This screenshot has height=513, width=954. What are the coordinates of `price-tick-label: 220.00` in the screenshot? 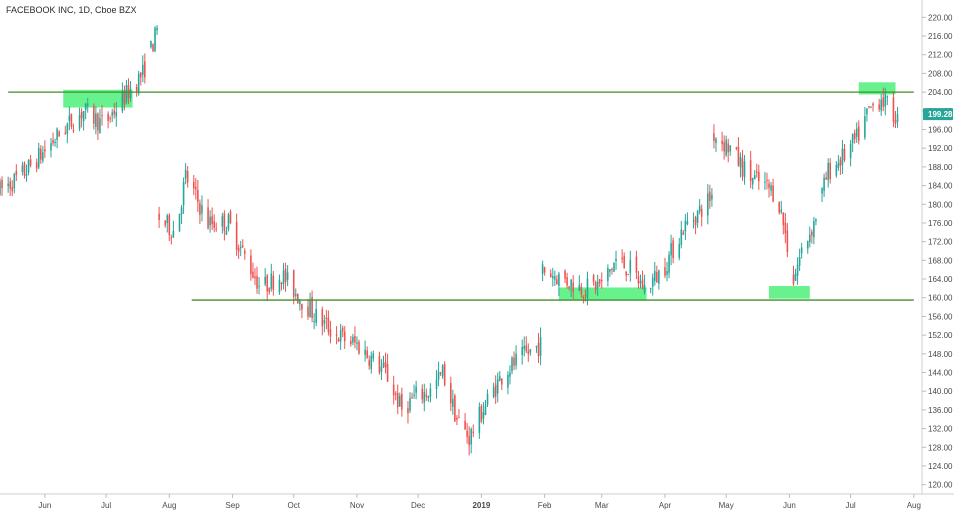 It's located at (940, 17).